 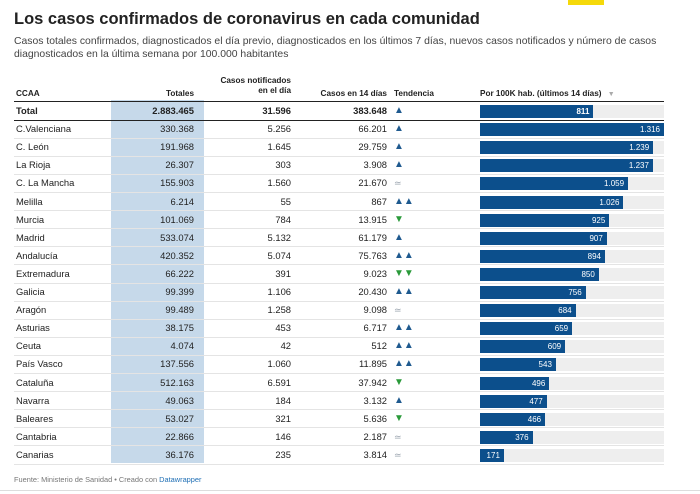 What do you see at coordinates (39, 364) in the screenshot?
I see `ccaa-cell: País Vasco` at bounding box center [39, 364].